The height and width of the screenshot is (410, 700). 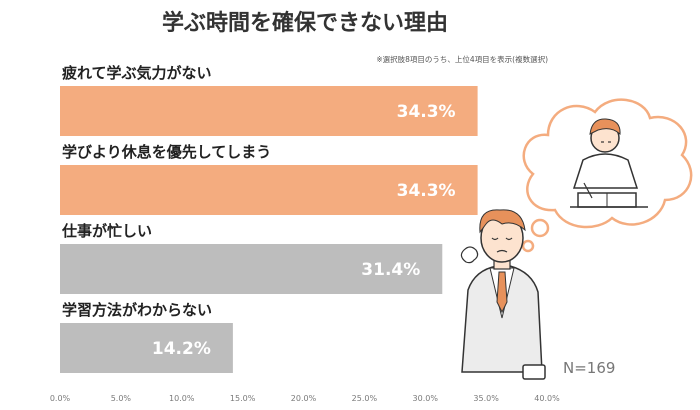 I want to click on studying-person, so click(x=609, y=163).